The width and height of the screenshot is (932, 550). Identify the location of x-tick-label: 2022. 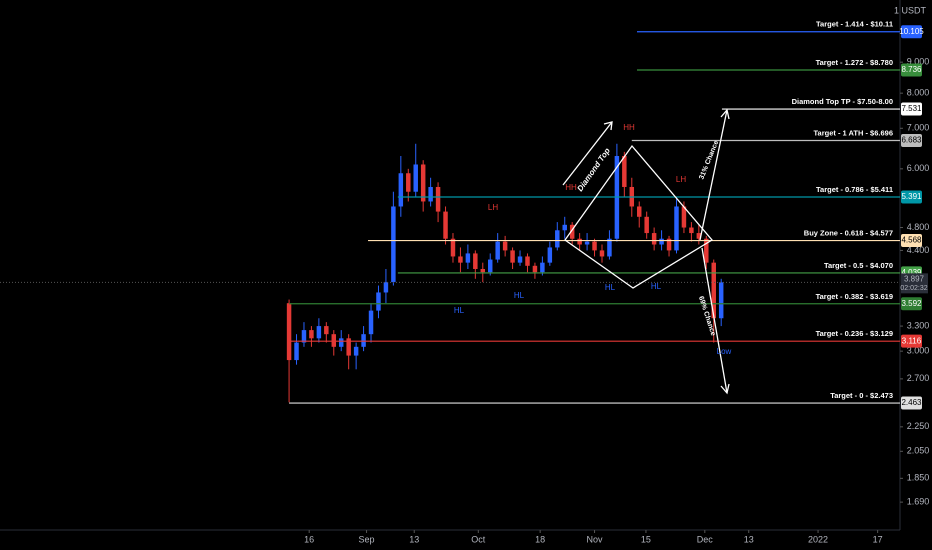
(818, 539).